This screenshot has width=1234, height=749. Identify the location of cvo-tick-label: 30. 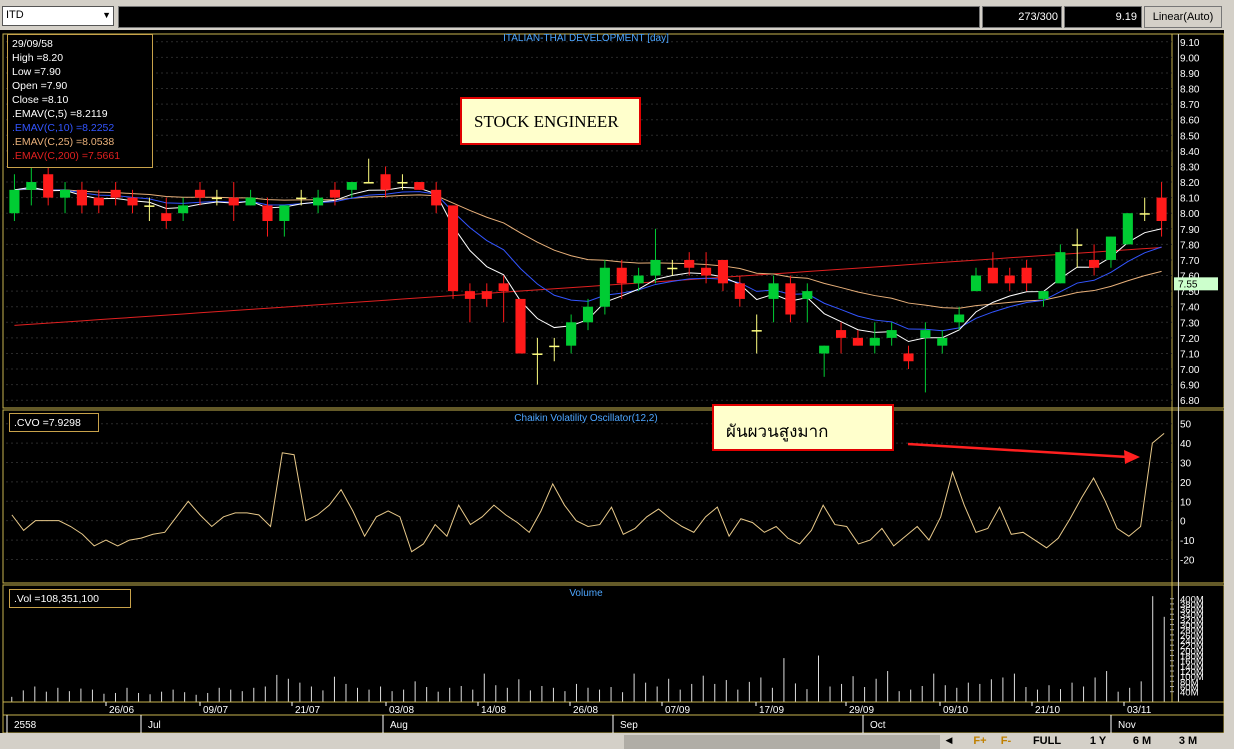
(1186, 463).